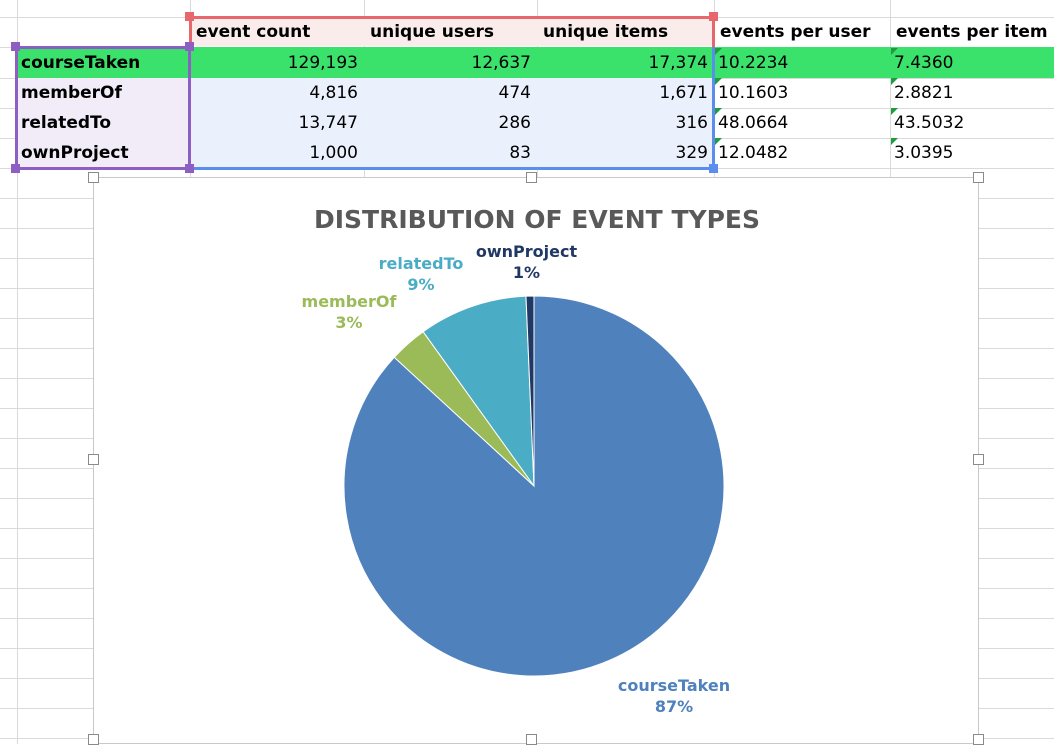  Describe the element at coordinates (753, 123) in the screenshot. I see `cell-events-per-user: 48.0664` at that location.